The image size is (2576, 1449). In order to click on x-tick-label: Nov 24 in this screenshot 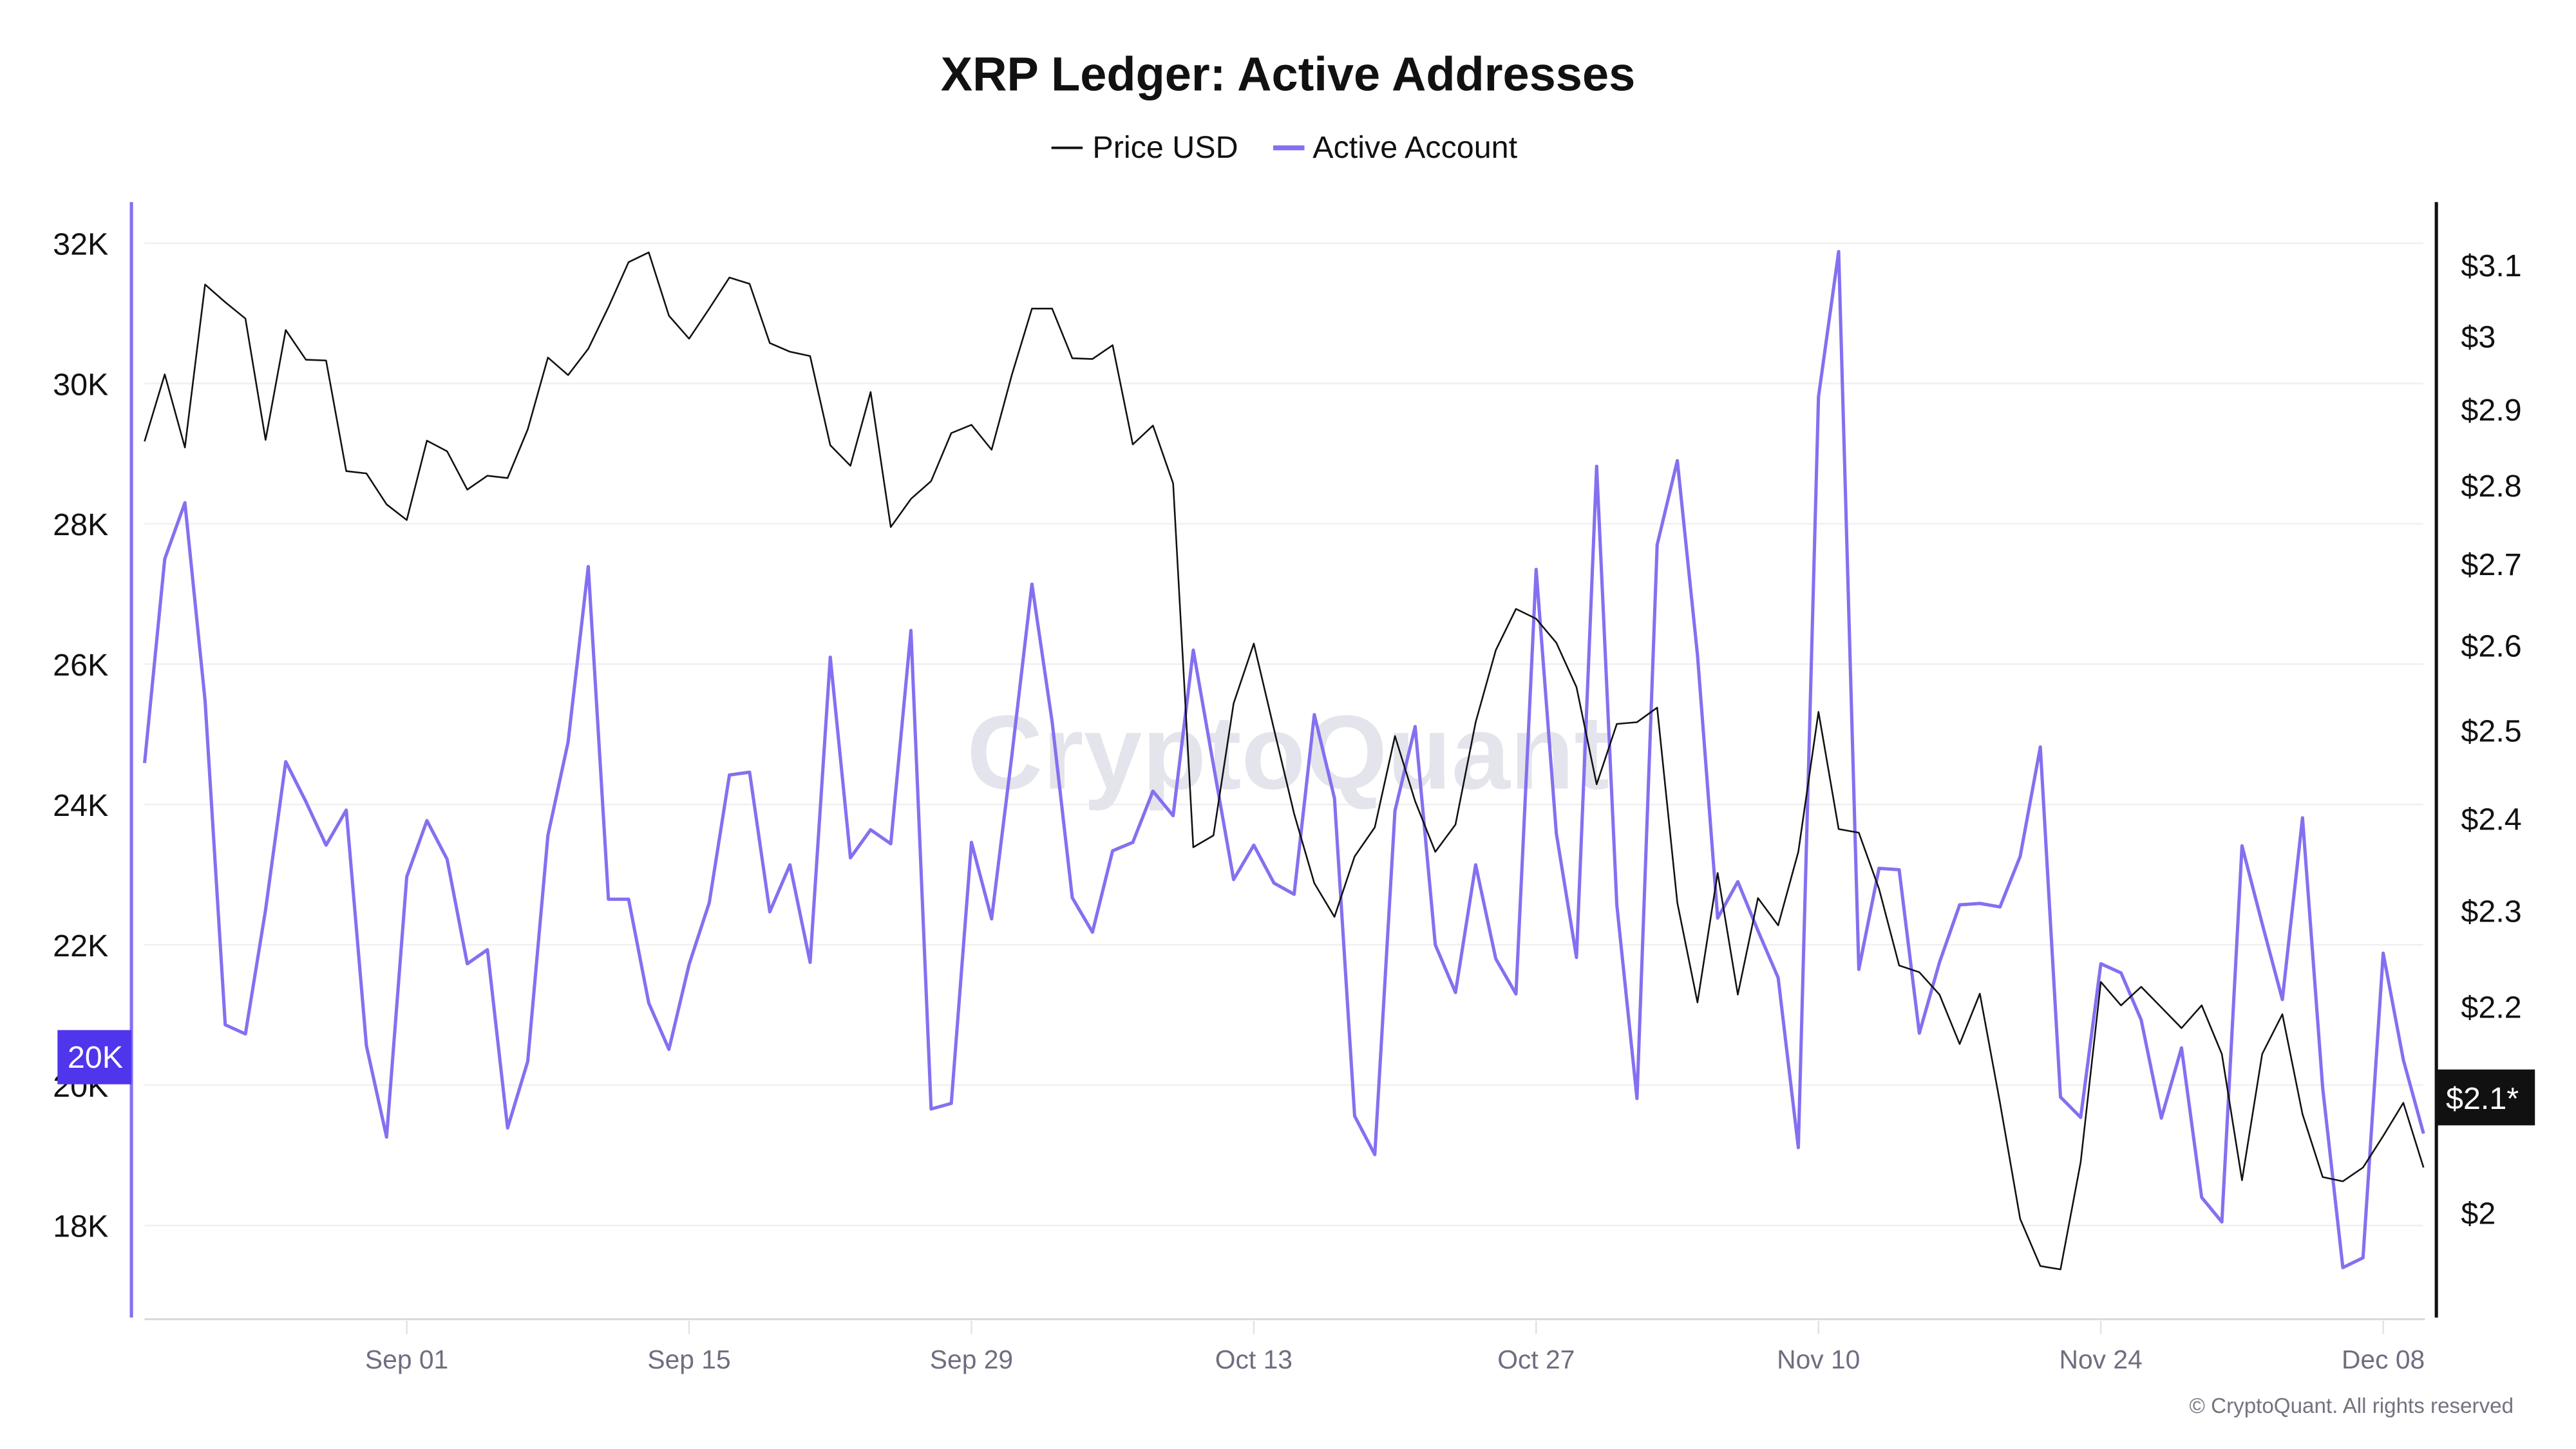, I will do `click(2101, 1359)`.